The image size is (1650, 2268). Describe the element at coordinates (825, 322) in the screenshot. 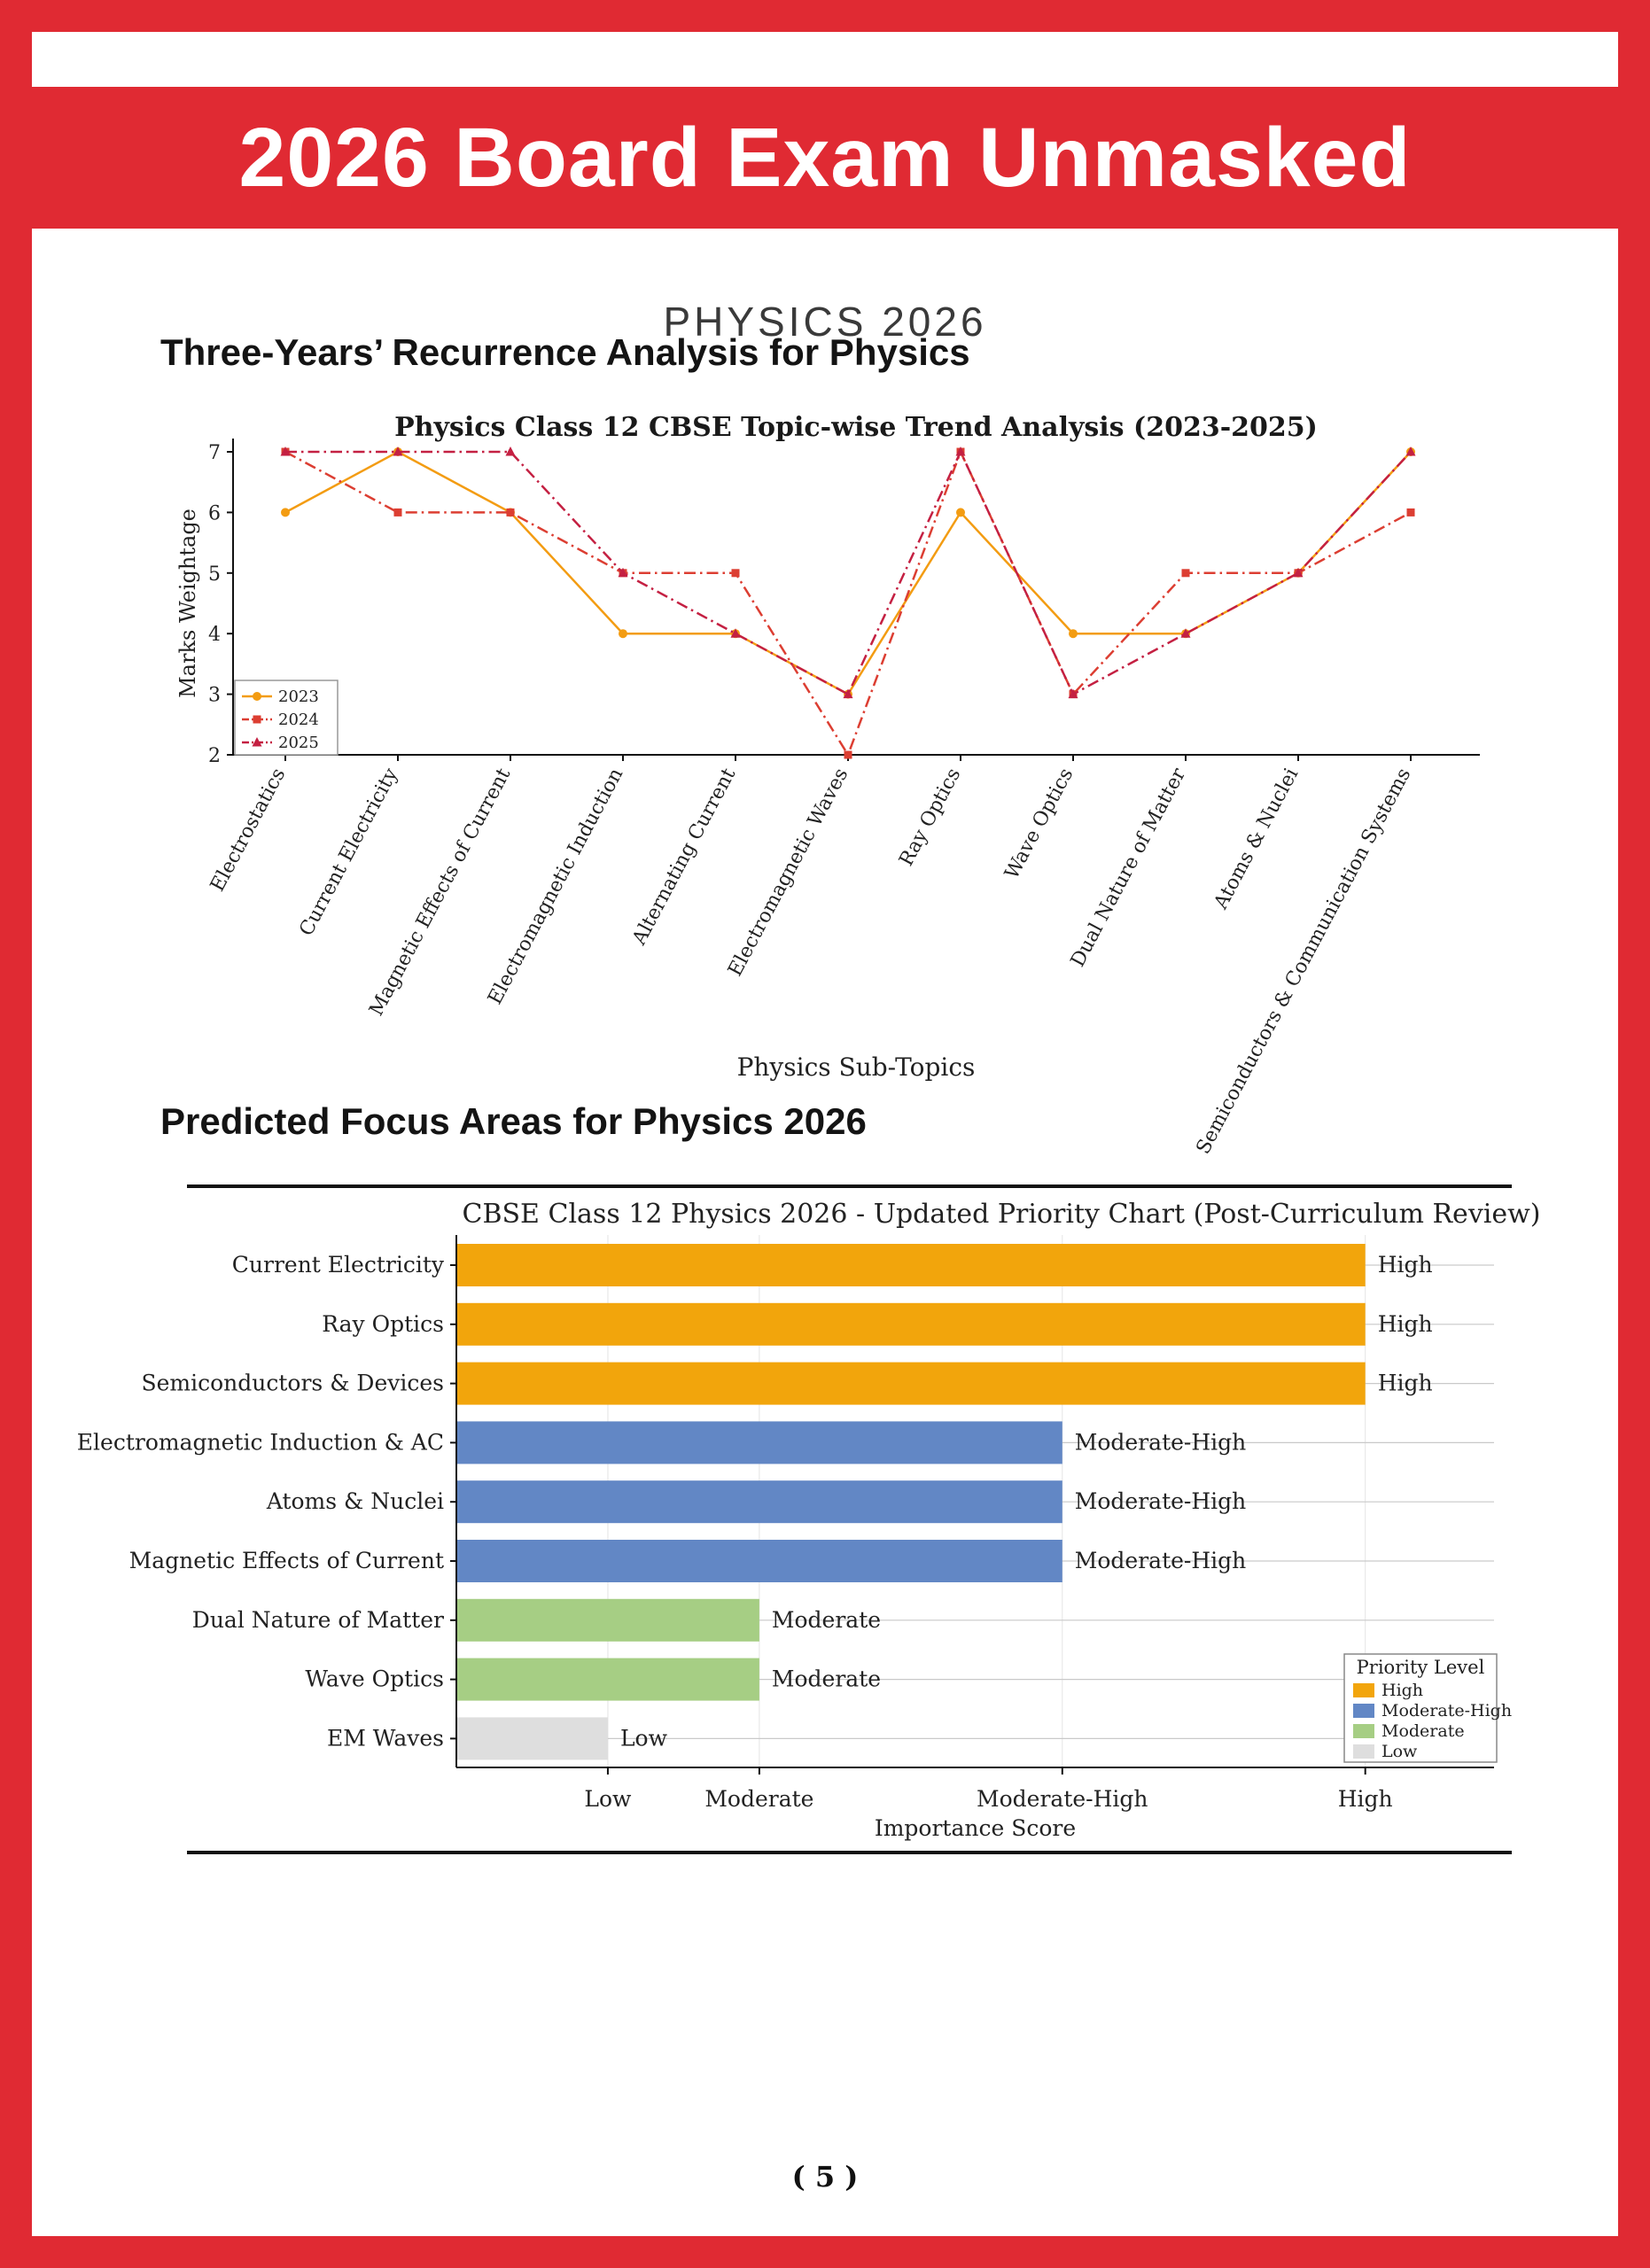

I see `subject-subtitle: PHYSICS 2026` at that location.